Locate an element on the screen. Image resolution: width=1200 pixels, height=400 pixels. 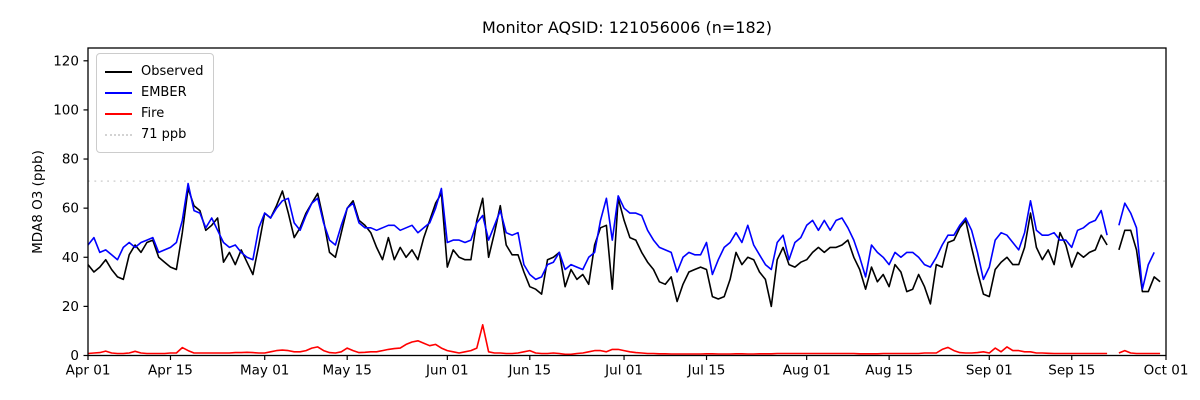
series-line-fire is located at coordinates (624, 340).